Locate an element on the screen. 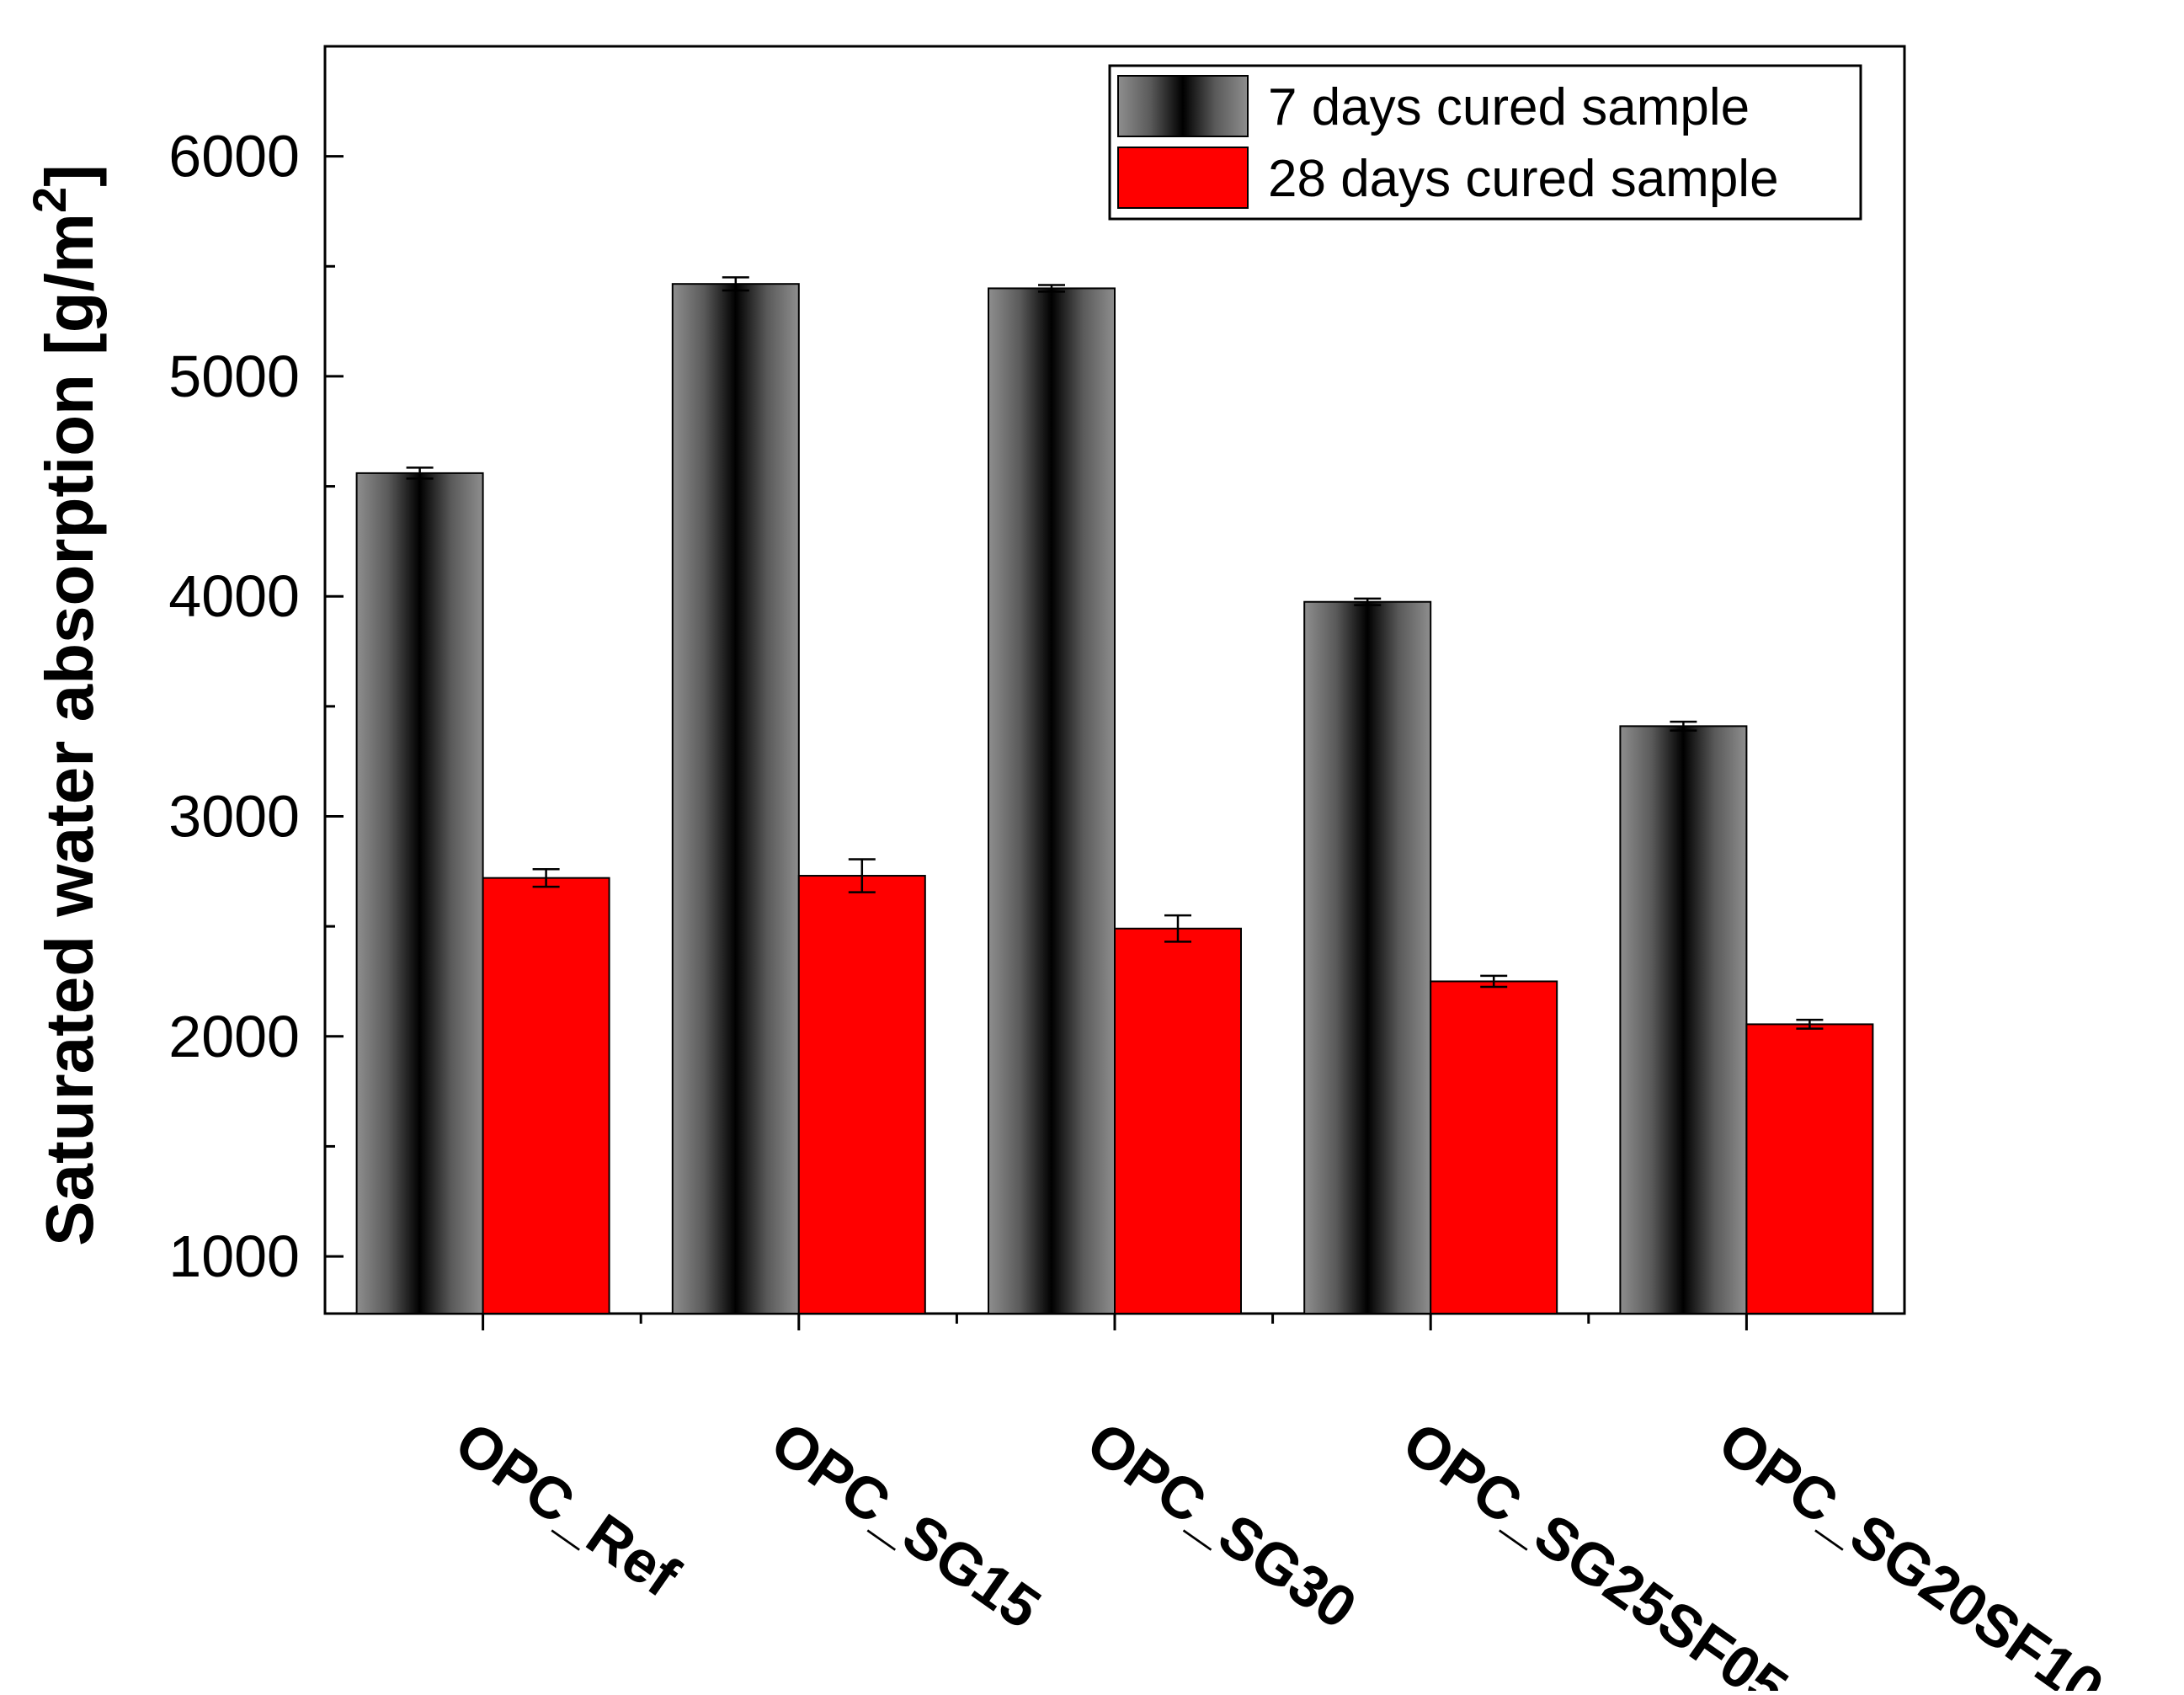  legend-swatch-7-days is located at coordinates (1183, 106).